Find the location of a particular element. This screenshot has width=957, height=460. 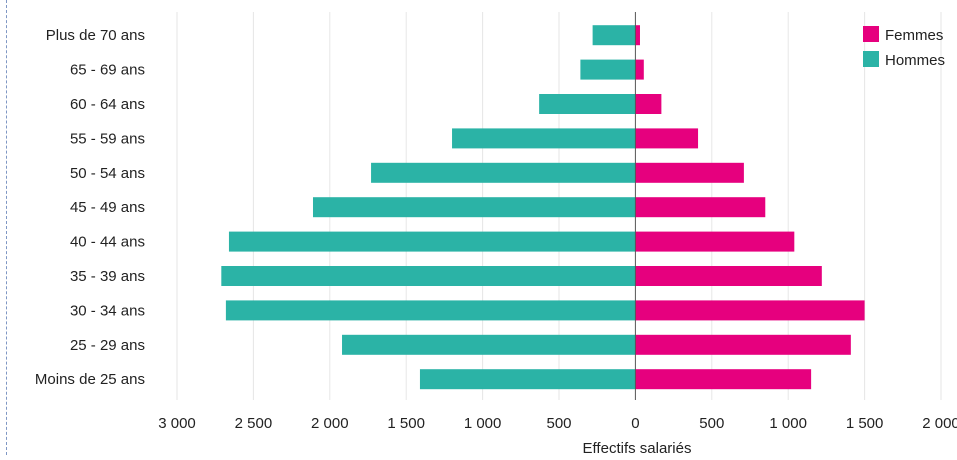

legend: Femmes Hommes is located at coordinates (904, 47).